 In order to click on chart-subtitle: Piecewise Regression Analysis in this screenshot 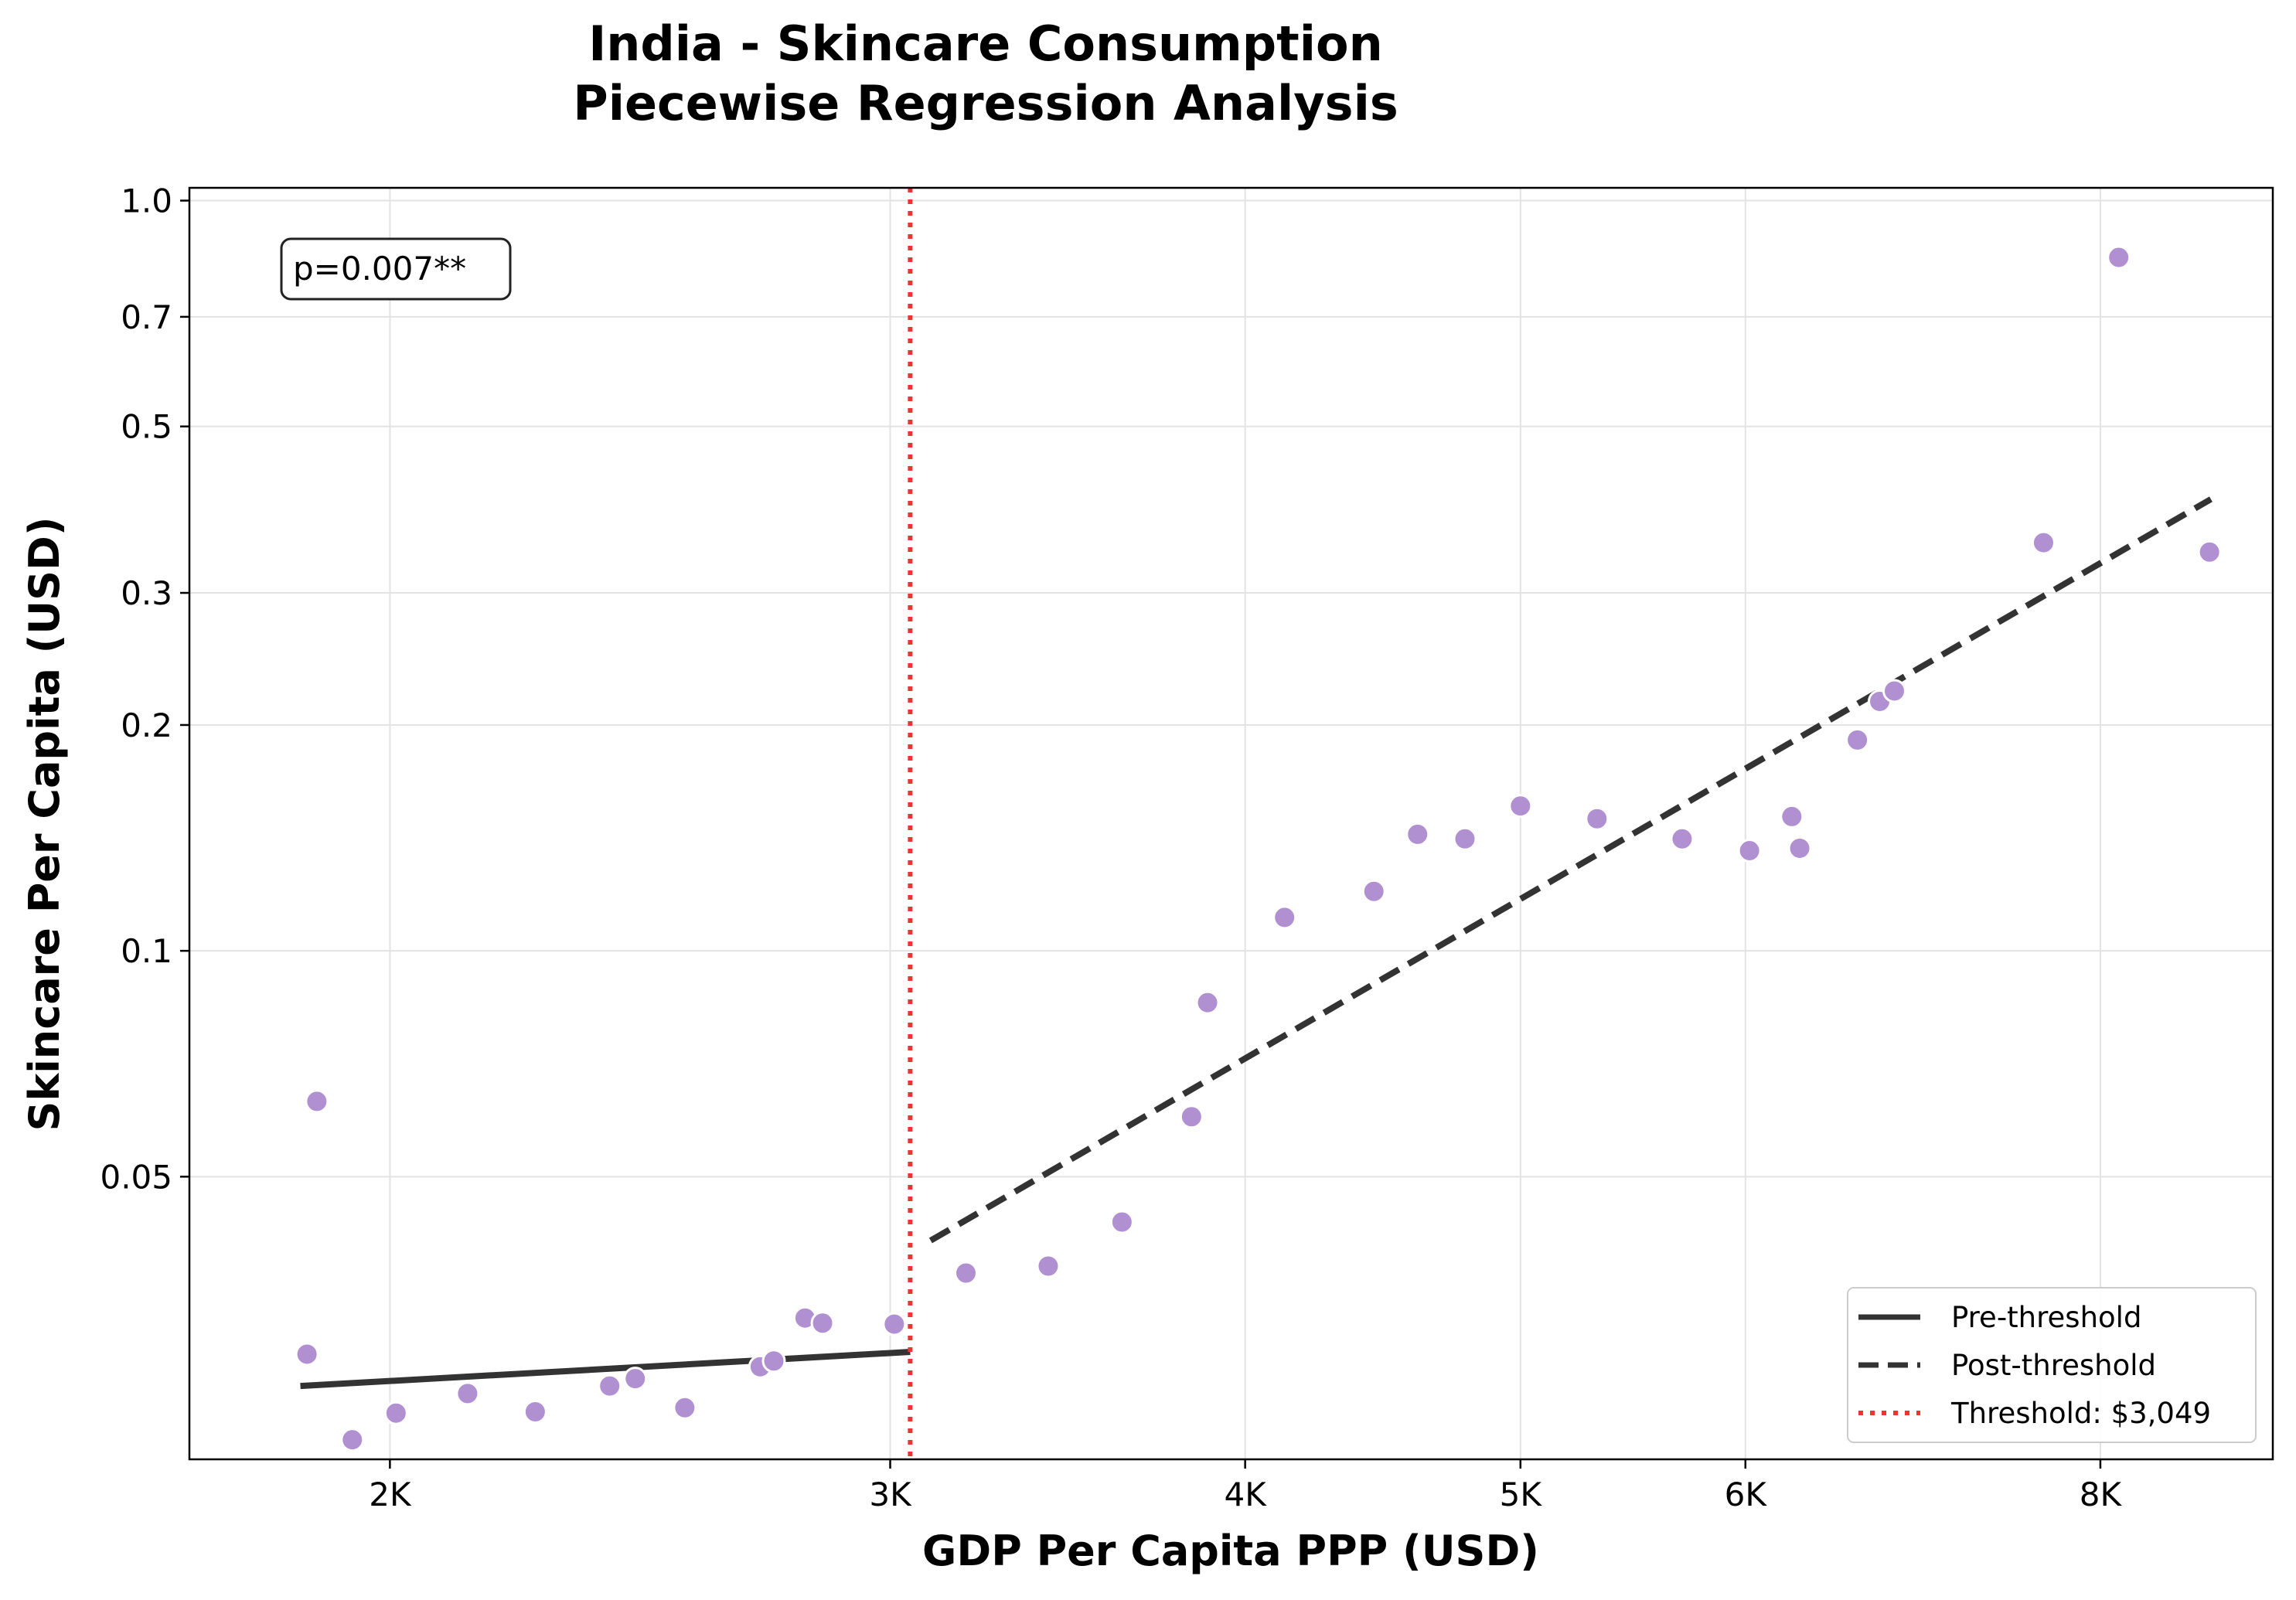, I will do `click(985, 103)`.